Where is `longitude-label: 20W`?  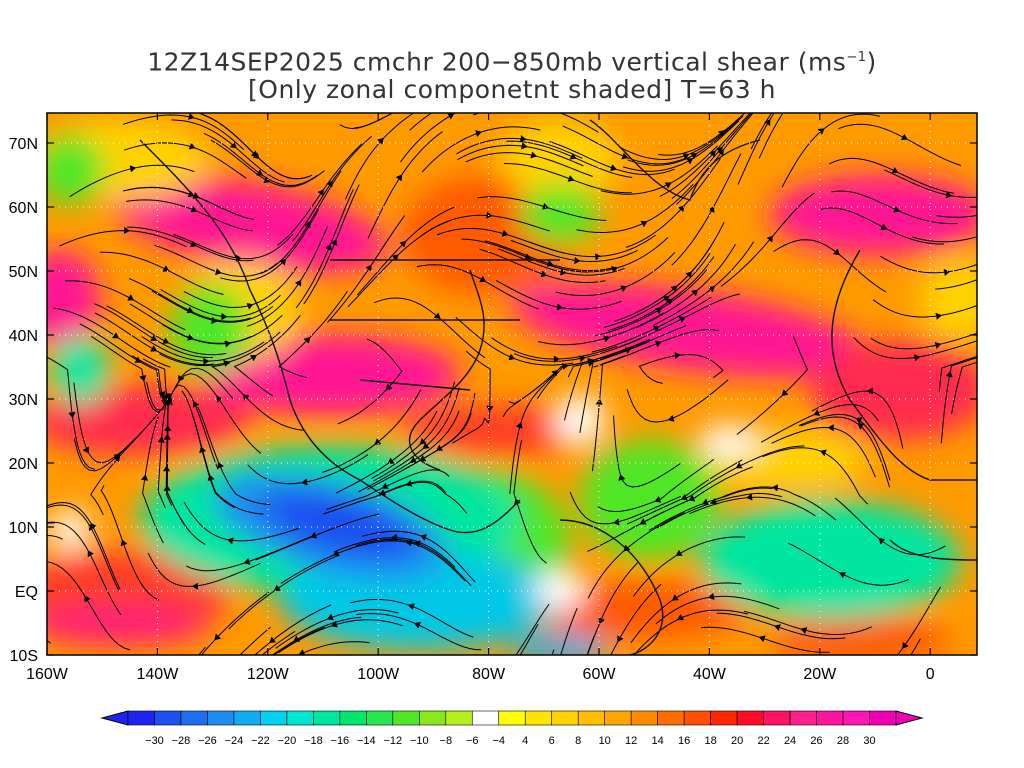
longitude-label: 20W is located at coordinates (820, 674).